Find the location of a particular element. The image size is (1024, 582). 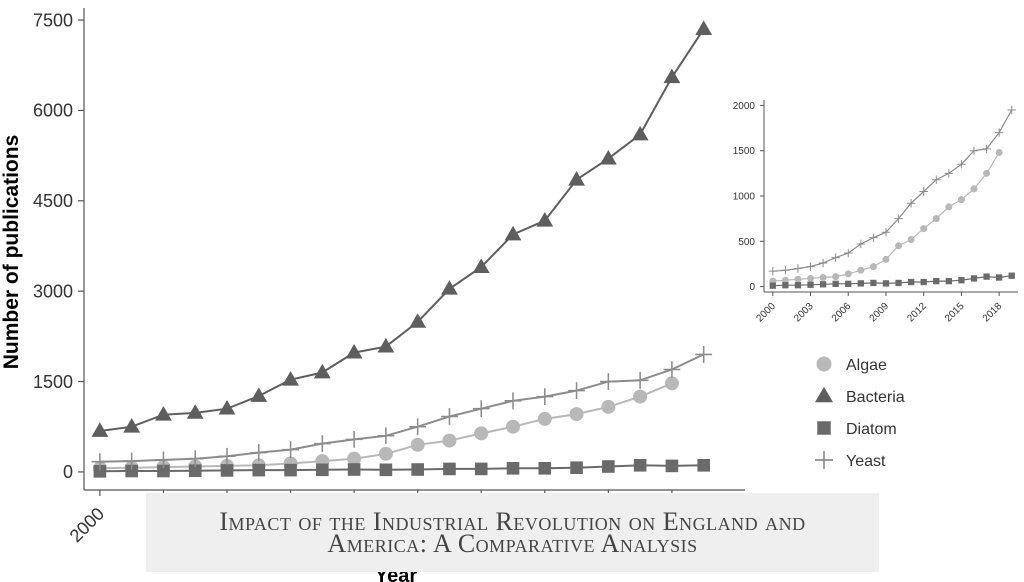

legend-algae-marker is located at coordinates (824, 364).